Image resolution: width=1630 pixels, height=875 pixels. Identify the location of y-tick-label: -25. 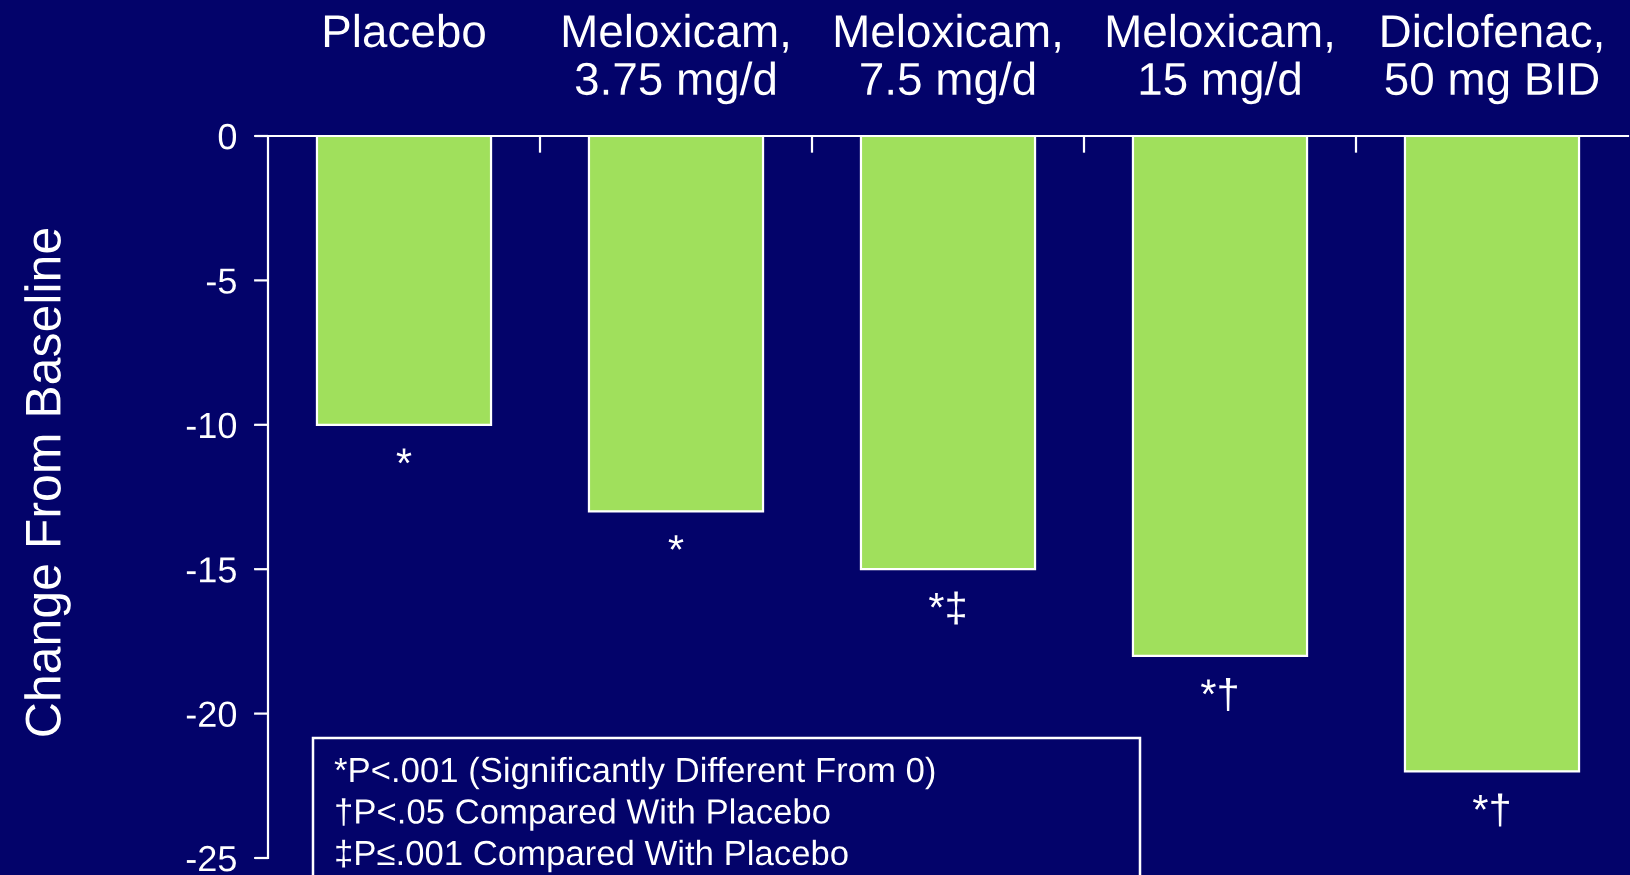
(211, 858).